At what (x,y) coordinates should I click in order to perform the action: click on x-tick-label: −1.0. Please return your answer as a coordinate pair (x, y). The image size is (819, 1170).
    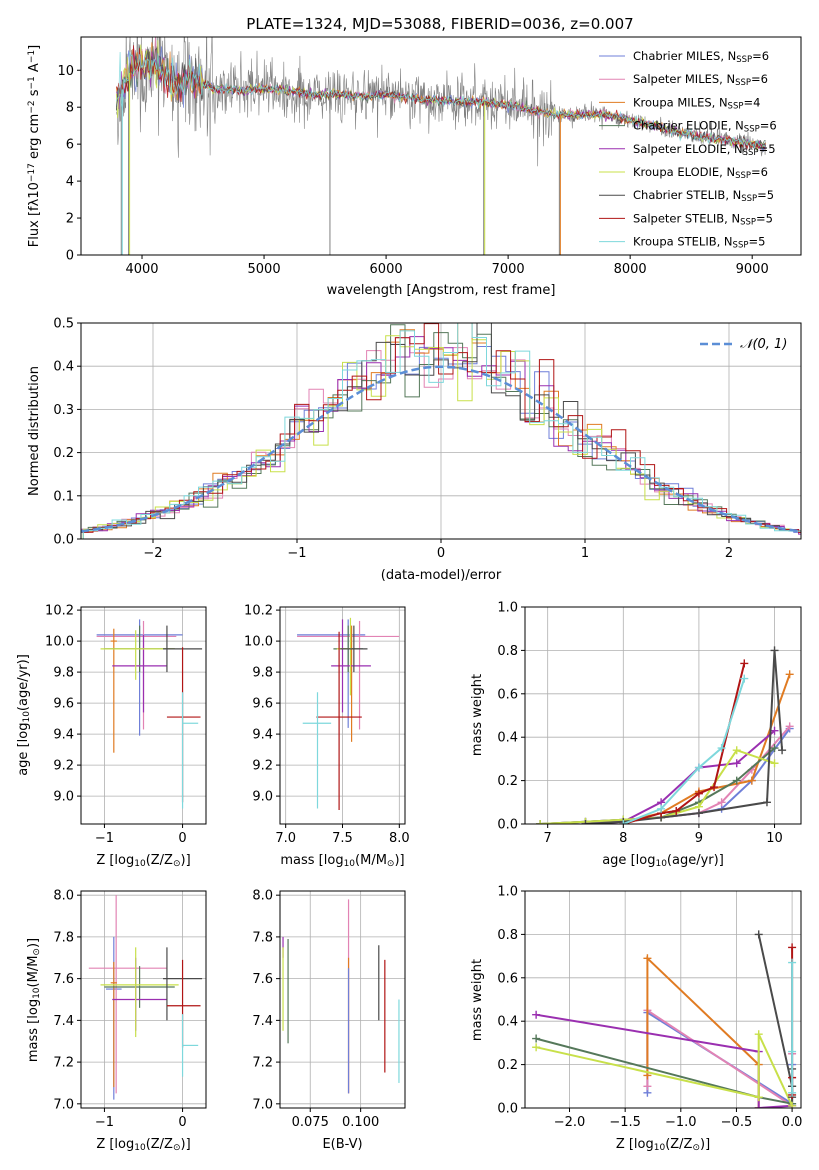
    Looking at the image, I should click on (681, 1122).